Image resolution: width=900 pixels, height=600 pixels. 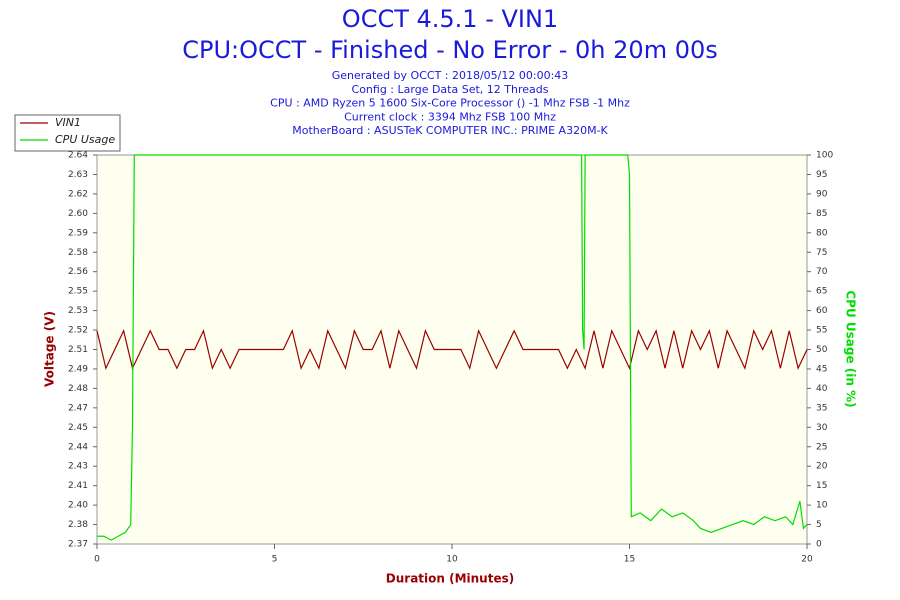 What do you see at coordinates (97, 560) in the screenshot?
I see `x-tick-label: 0` at bounding box center [97, 560].